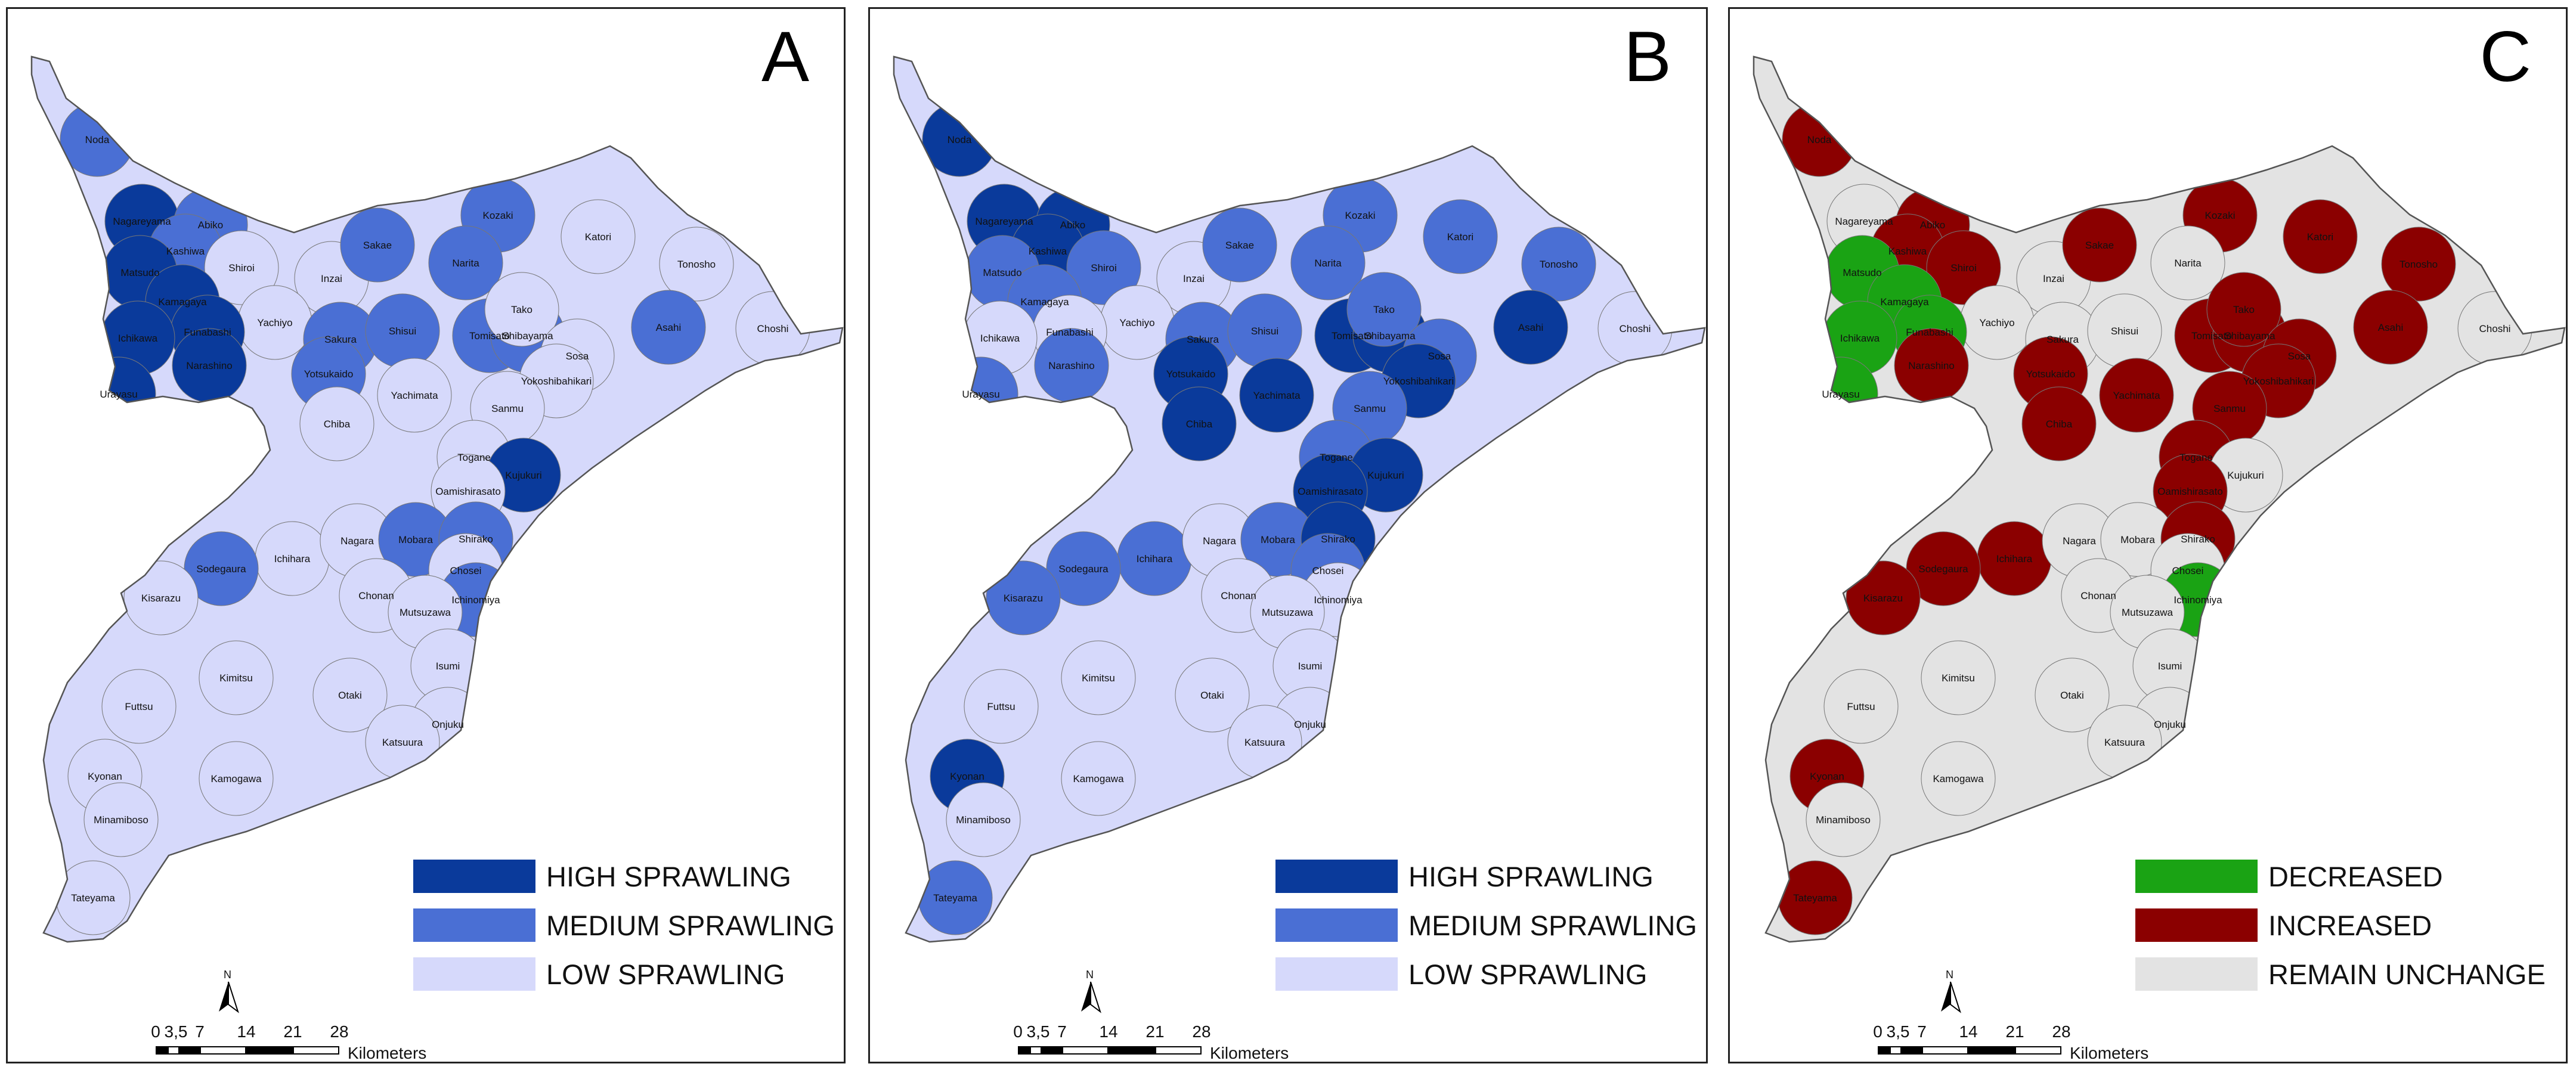 The image size is (2576, 1073). What do you see at coordinates (1531, 876) in the screenshot?
I see `legend-label: HIGH SPRAWLING` at bounding box center [1531, 876].